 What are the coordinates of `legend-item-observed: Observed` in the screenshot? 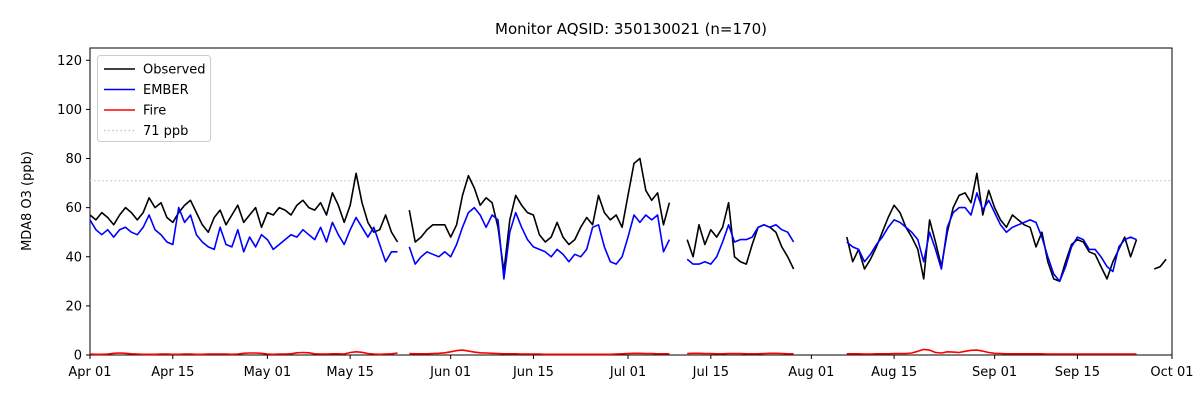 It's located at (155, 70).